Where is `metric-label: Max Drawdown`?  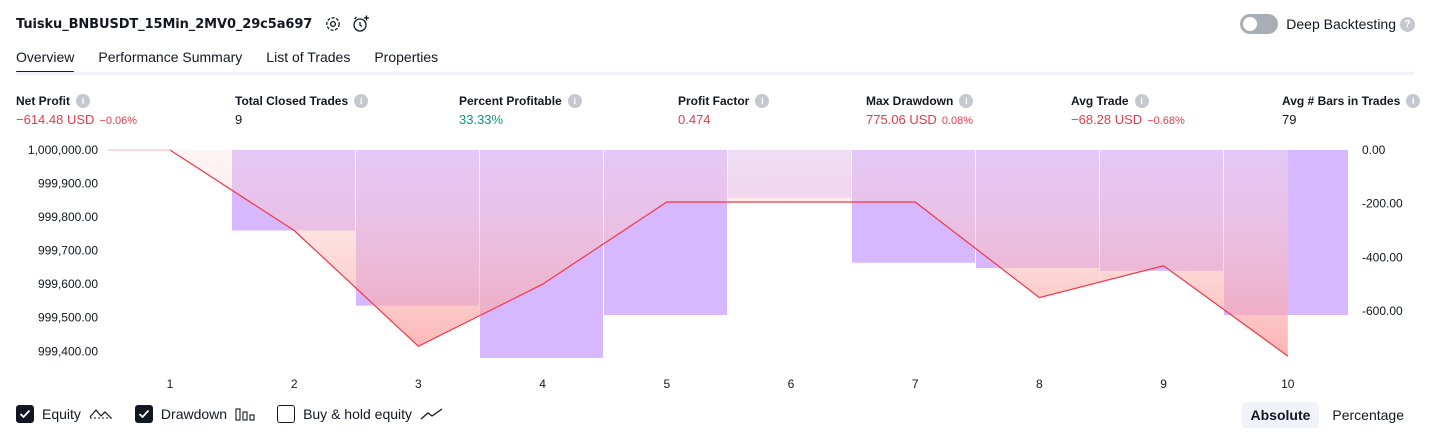 metric-label: Max Drawdown is located at coordinates (910, 101).